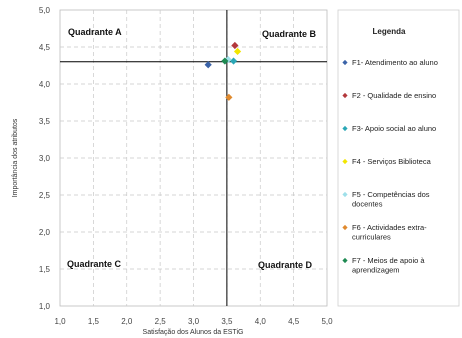 The width and height of the screenshot is (462, 338). Describe the element at coordinates (233, 61) in the screenshot. I see `data-point-f3` at that location.